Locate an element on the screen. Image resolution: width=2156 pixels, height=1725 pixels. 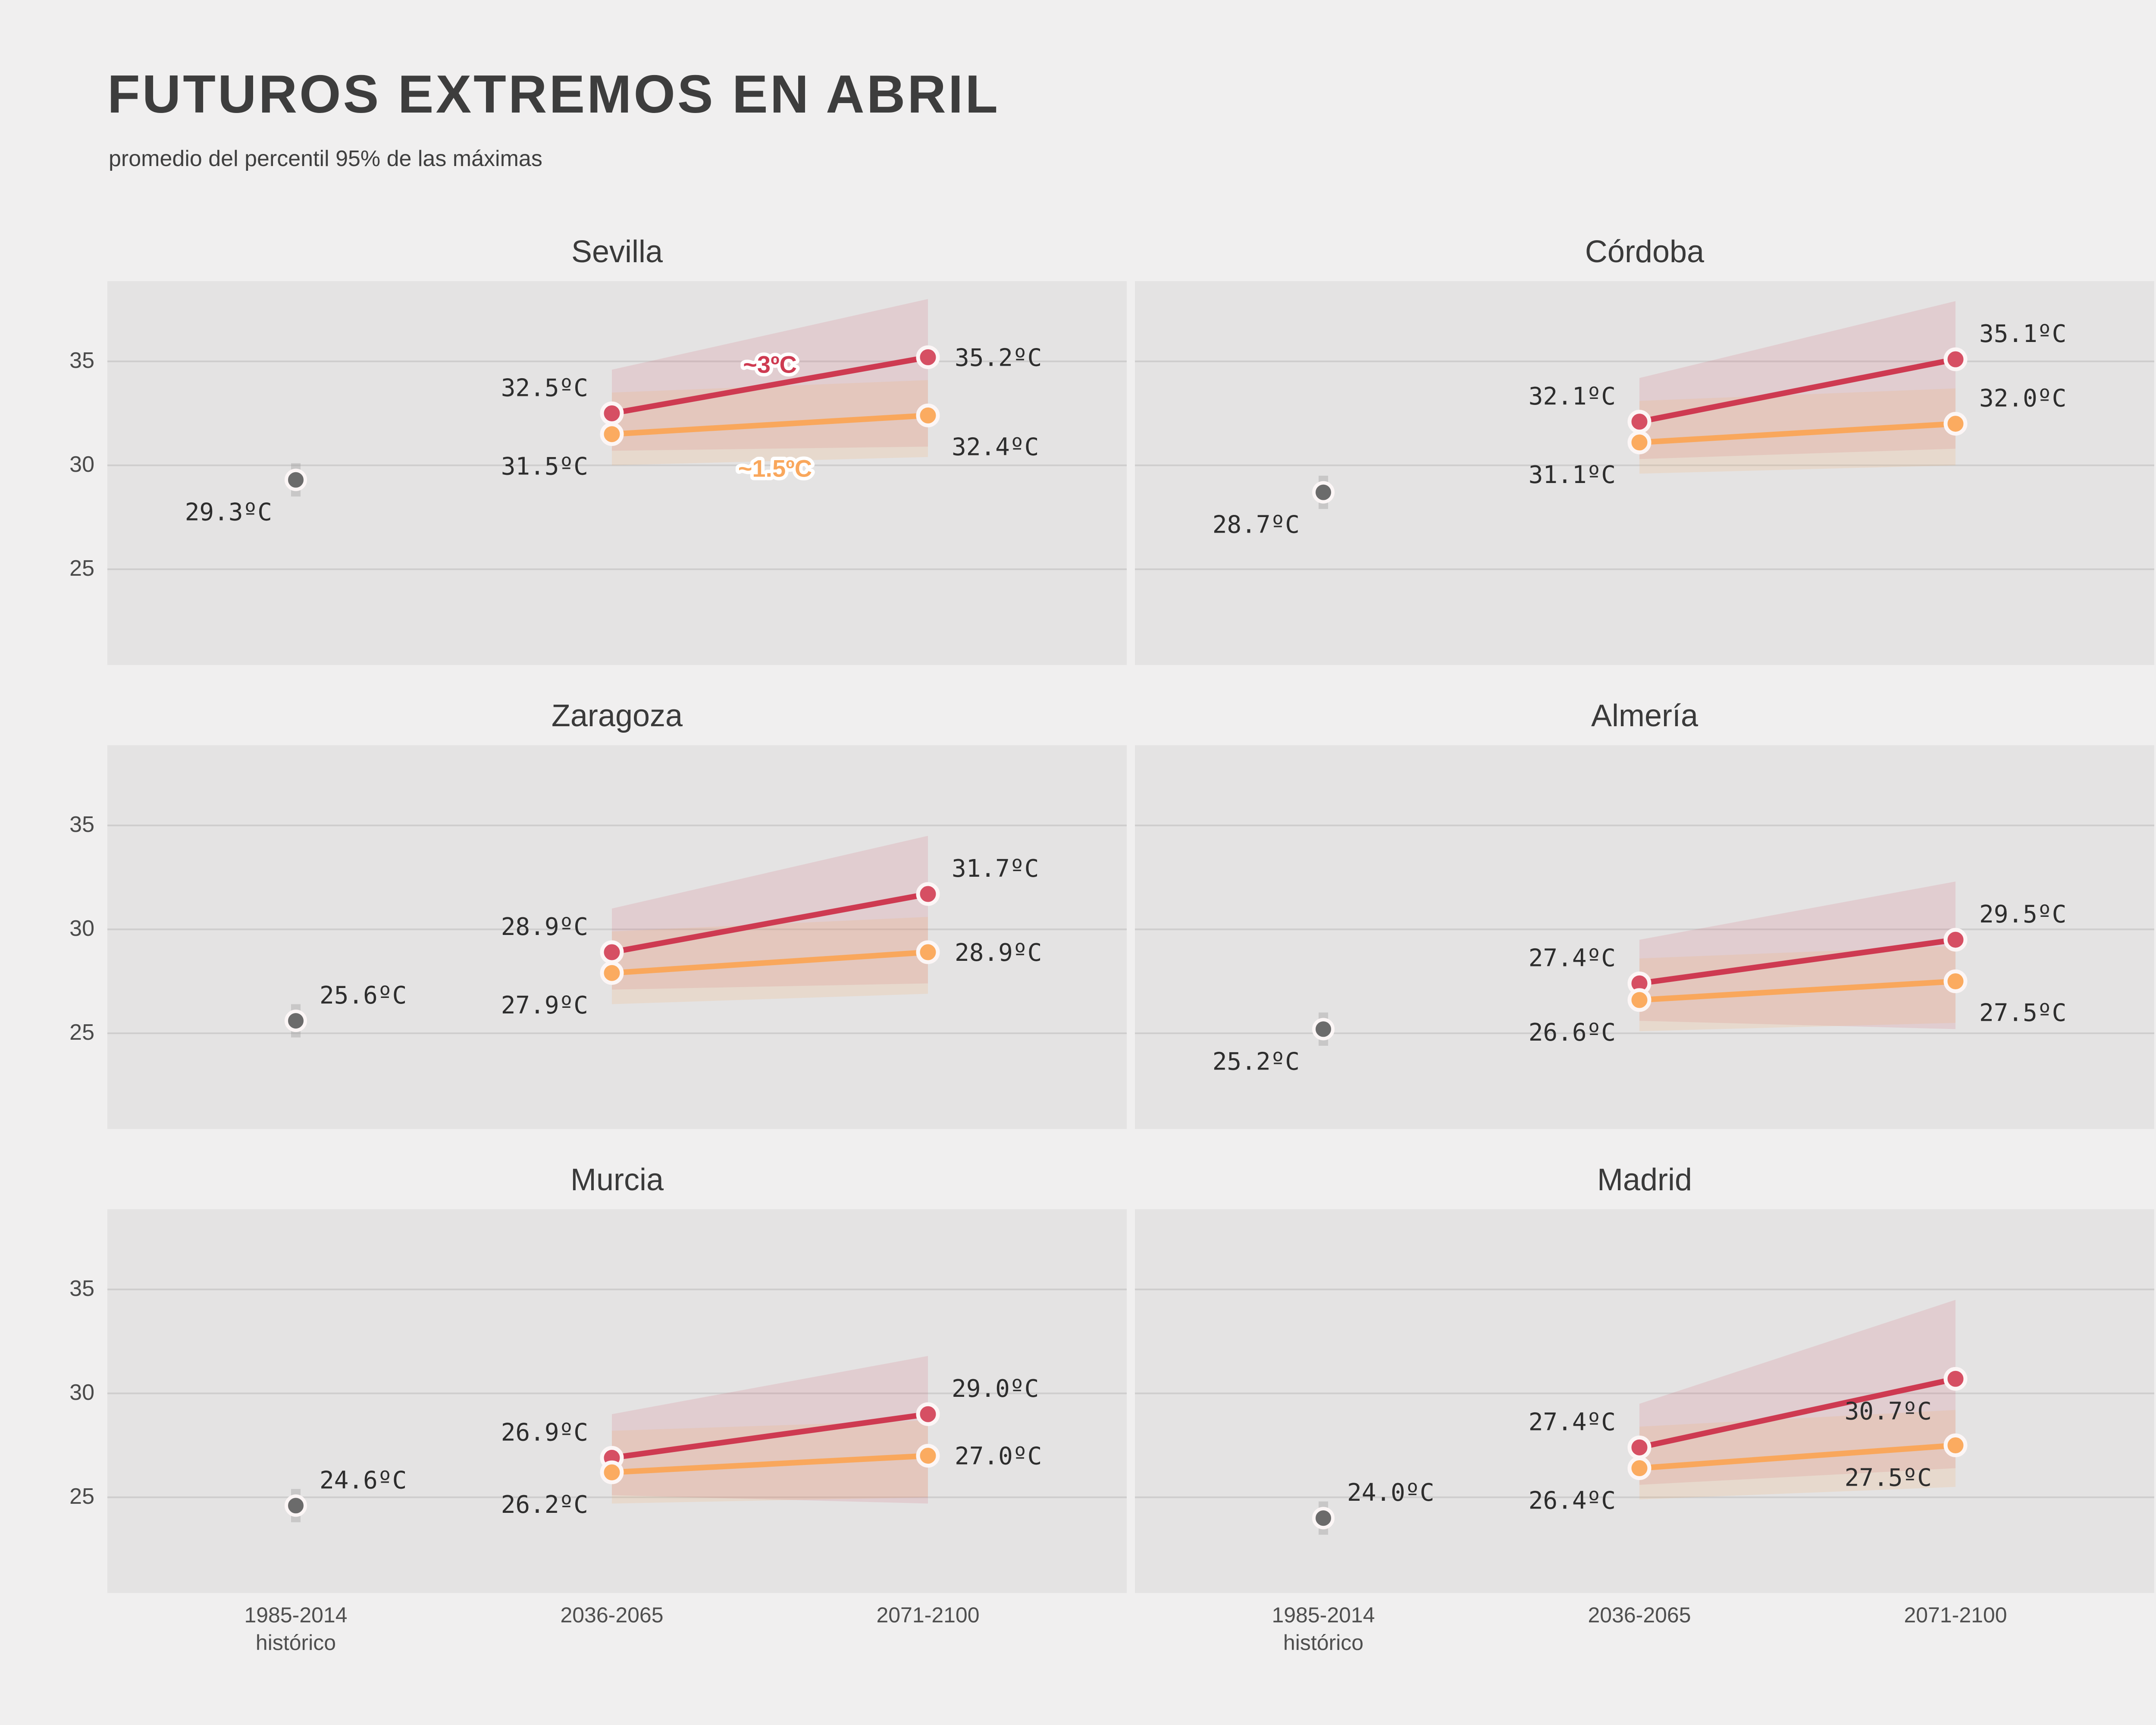
value-label: 25.2ºC is located at coordinates (1256, 1062).